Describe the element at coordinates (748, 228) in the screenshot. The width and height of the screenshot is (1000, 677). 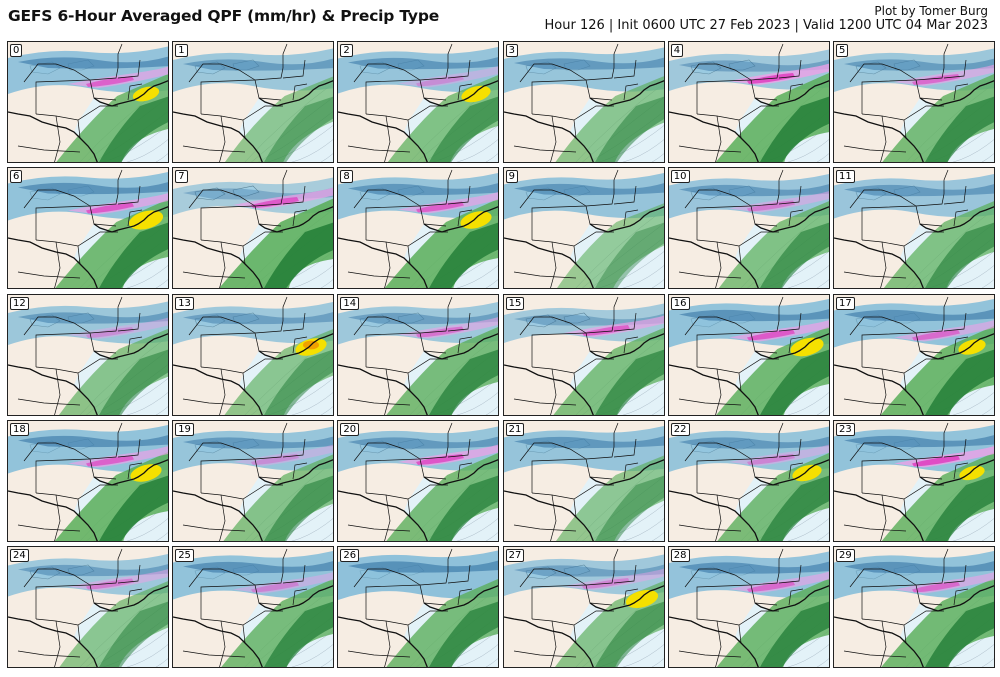
I see `member-panel-10: 10` at that location.